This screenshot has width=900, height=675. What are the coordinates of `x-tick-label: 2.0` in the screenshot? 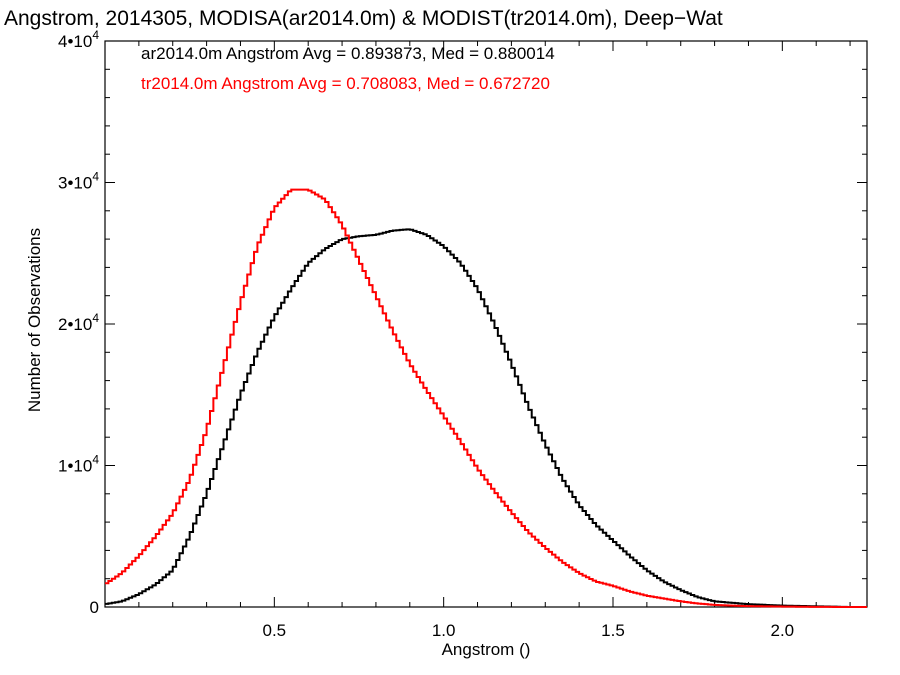 It's located at (783, 630).